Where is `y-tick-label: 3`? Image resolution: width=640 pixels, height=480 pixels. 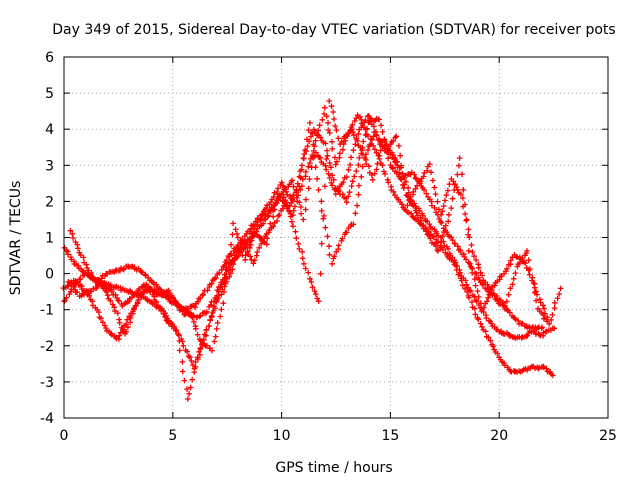
y-tick-label: 3 is located at coordinates (49, 166).